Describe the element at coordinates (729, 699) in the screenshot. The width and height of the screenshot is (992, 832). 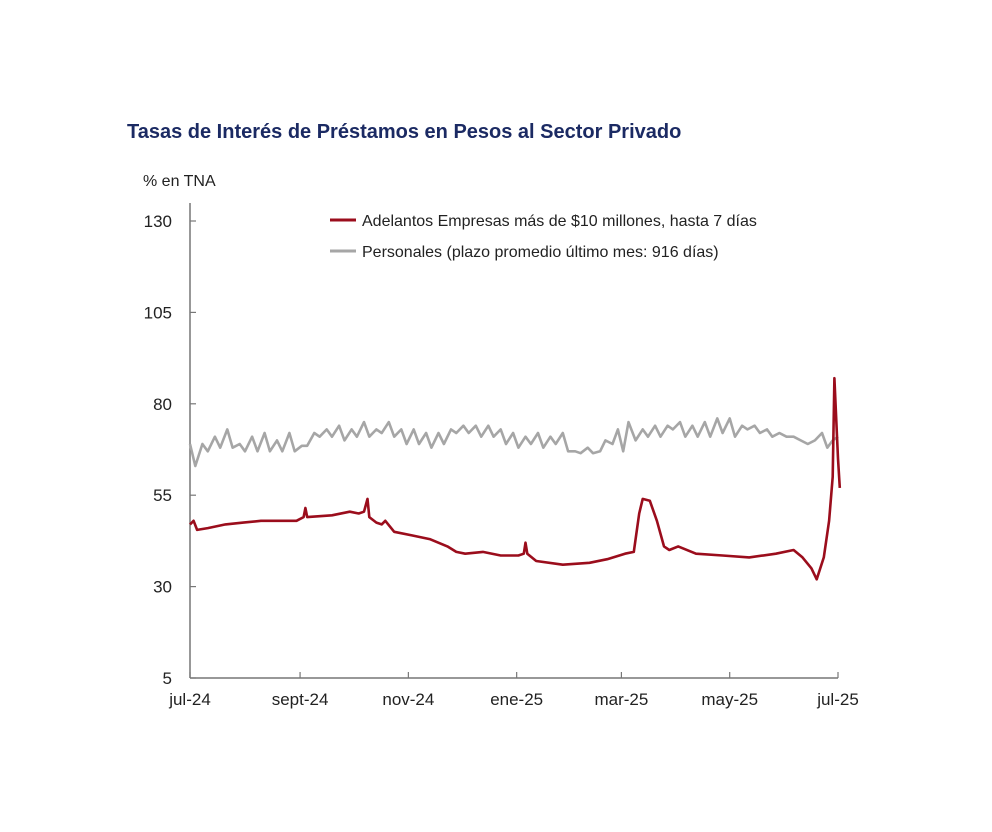
I see `x-tick-label: may-25` at that location.